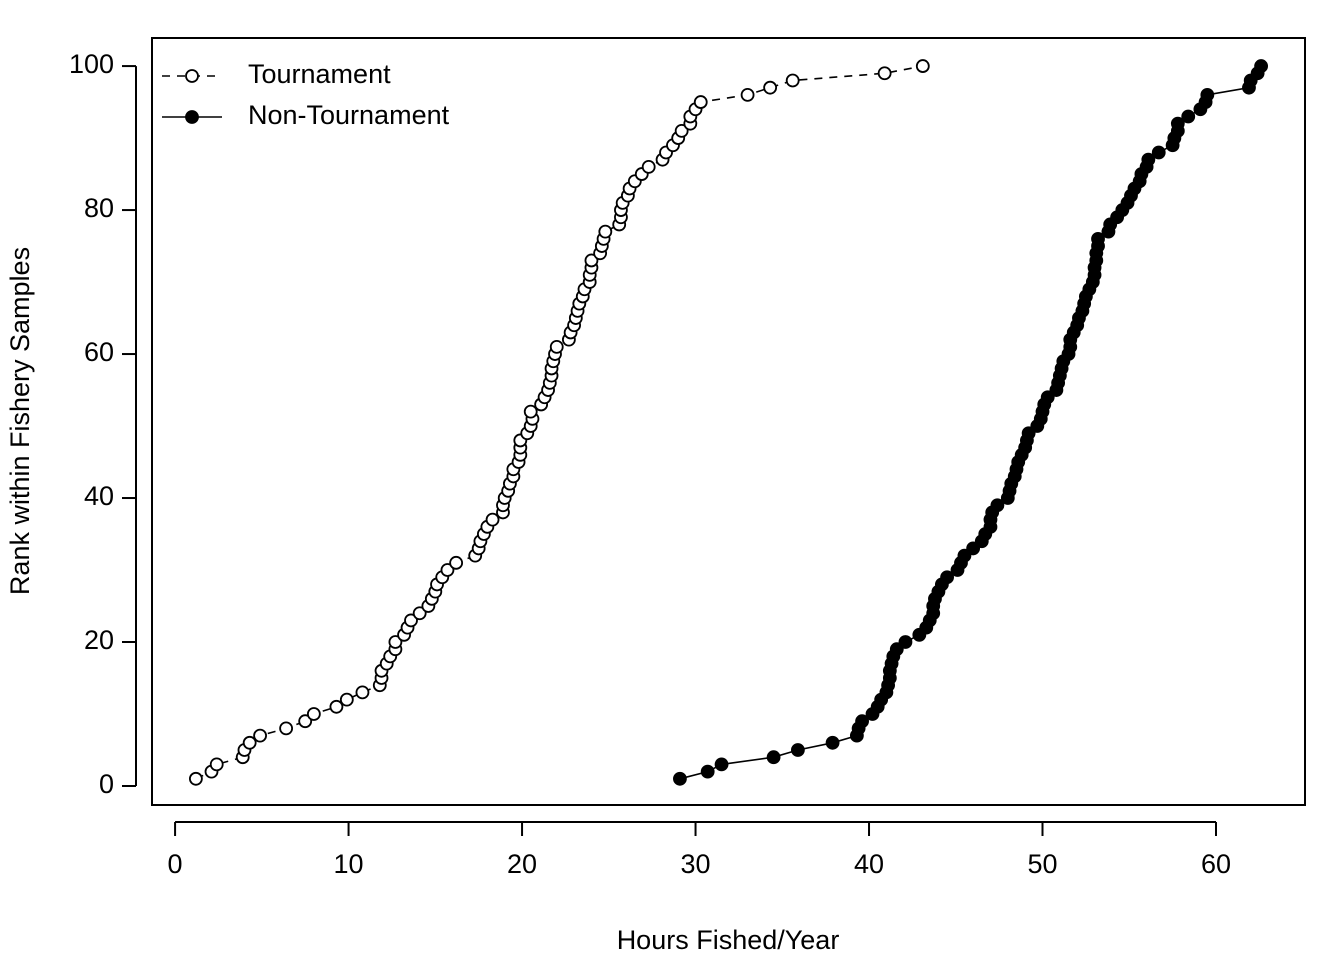 The height and width of the screenshot is (965, 1344). Describe the element at coordinates (349, 864) in the screenshot. I see `x-tick-label: 10` at that location.